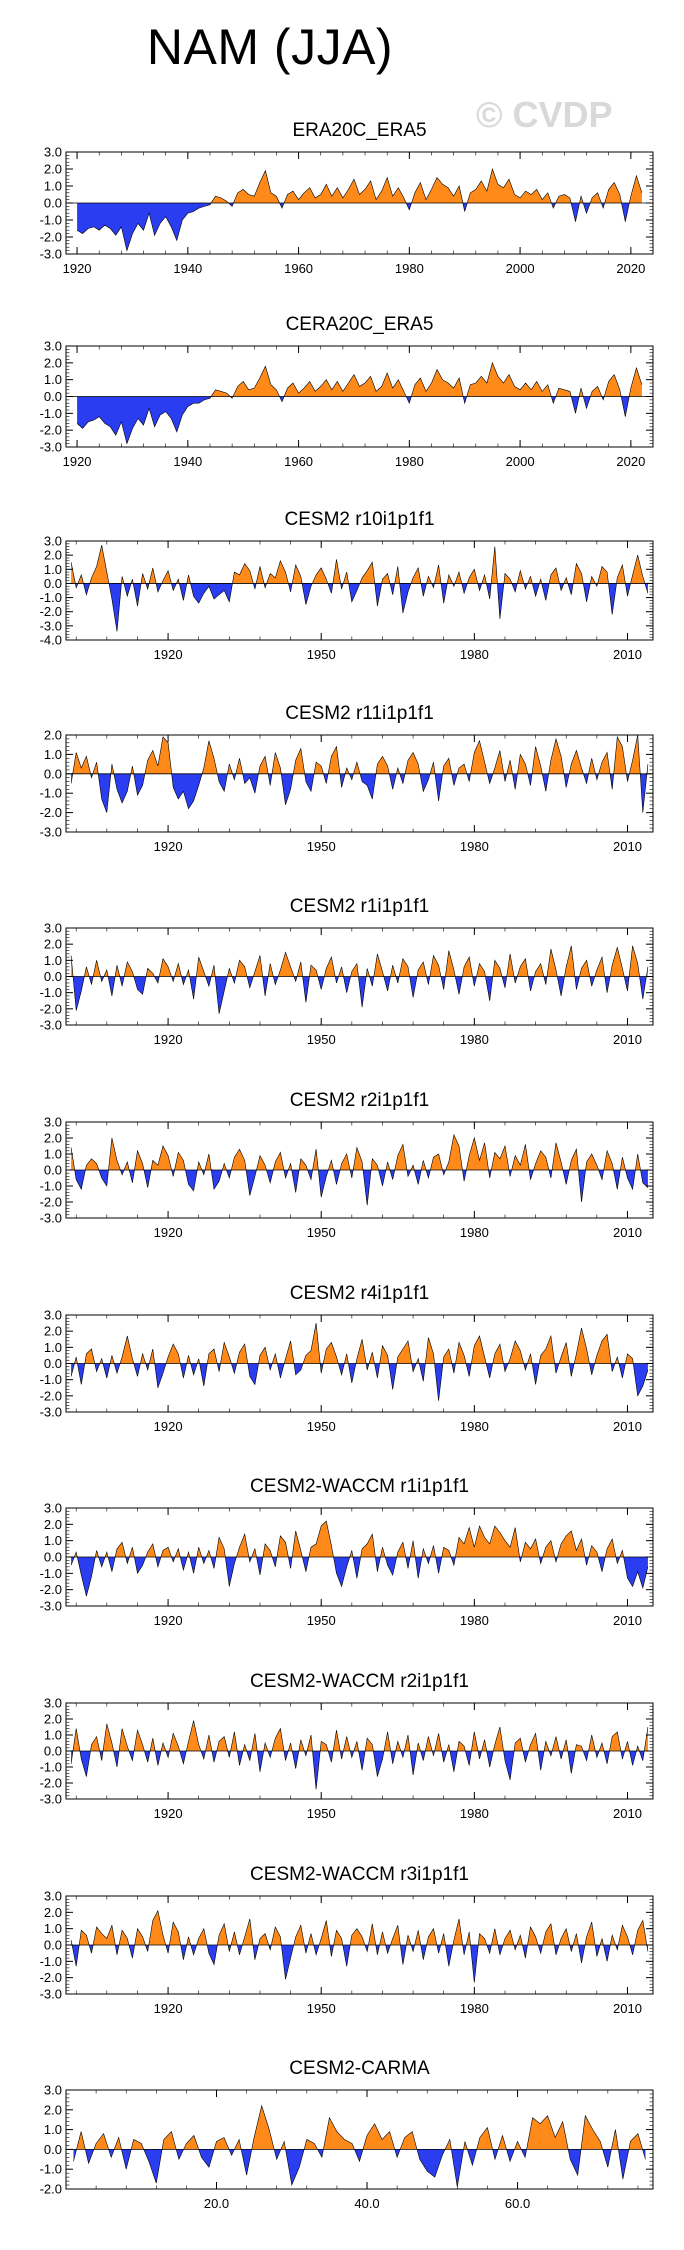 This screenshot has width=684, height=2250. What do you see at coordinates (321, 1039) in the screenshot?
I see `x-tick-label: 1950` at bounding box center [321, 1039].